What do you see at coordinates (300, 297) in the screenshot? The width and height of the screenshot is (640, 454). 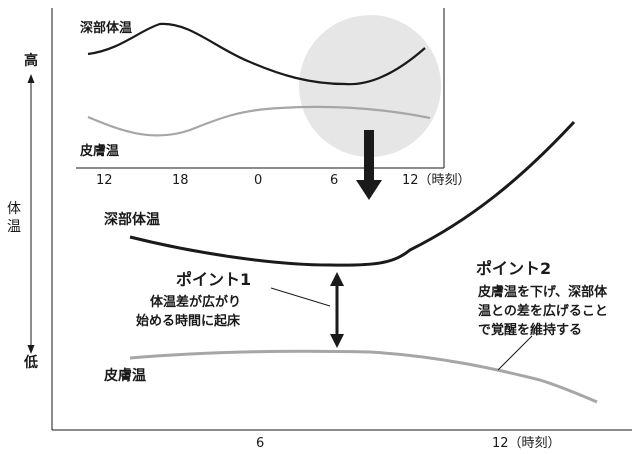 I see `point1-leader-line` at bounding box center [300, 297].